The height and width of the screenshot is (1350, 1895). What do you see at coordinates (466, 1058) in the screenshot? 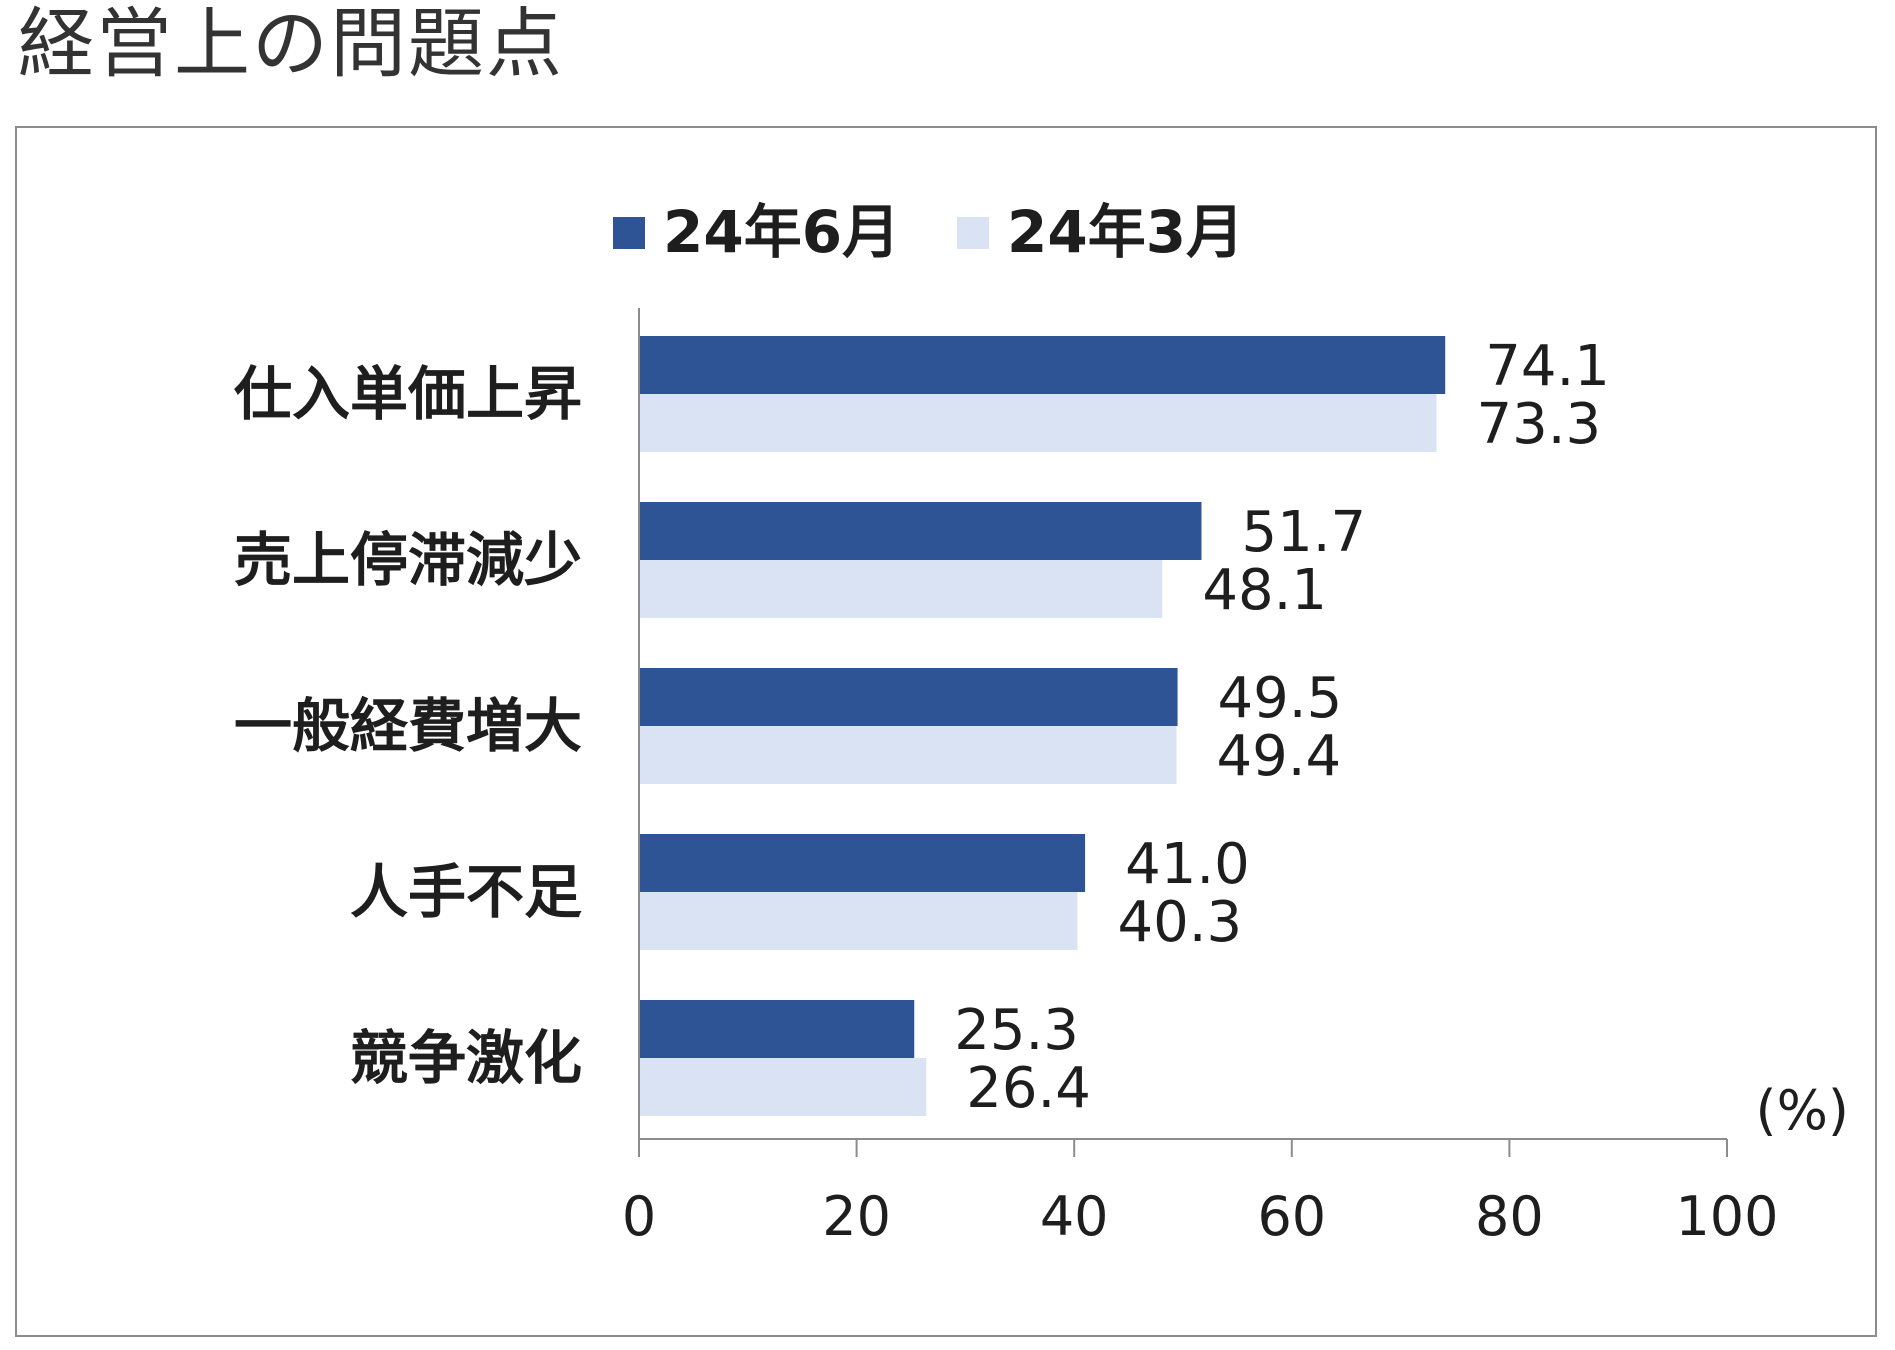
I see `category-label: 競争激化` at bounding box center [466, 1058].